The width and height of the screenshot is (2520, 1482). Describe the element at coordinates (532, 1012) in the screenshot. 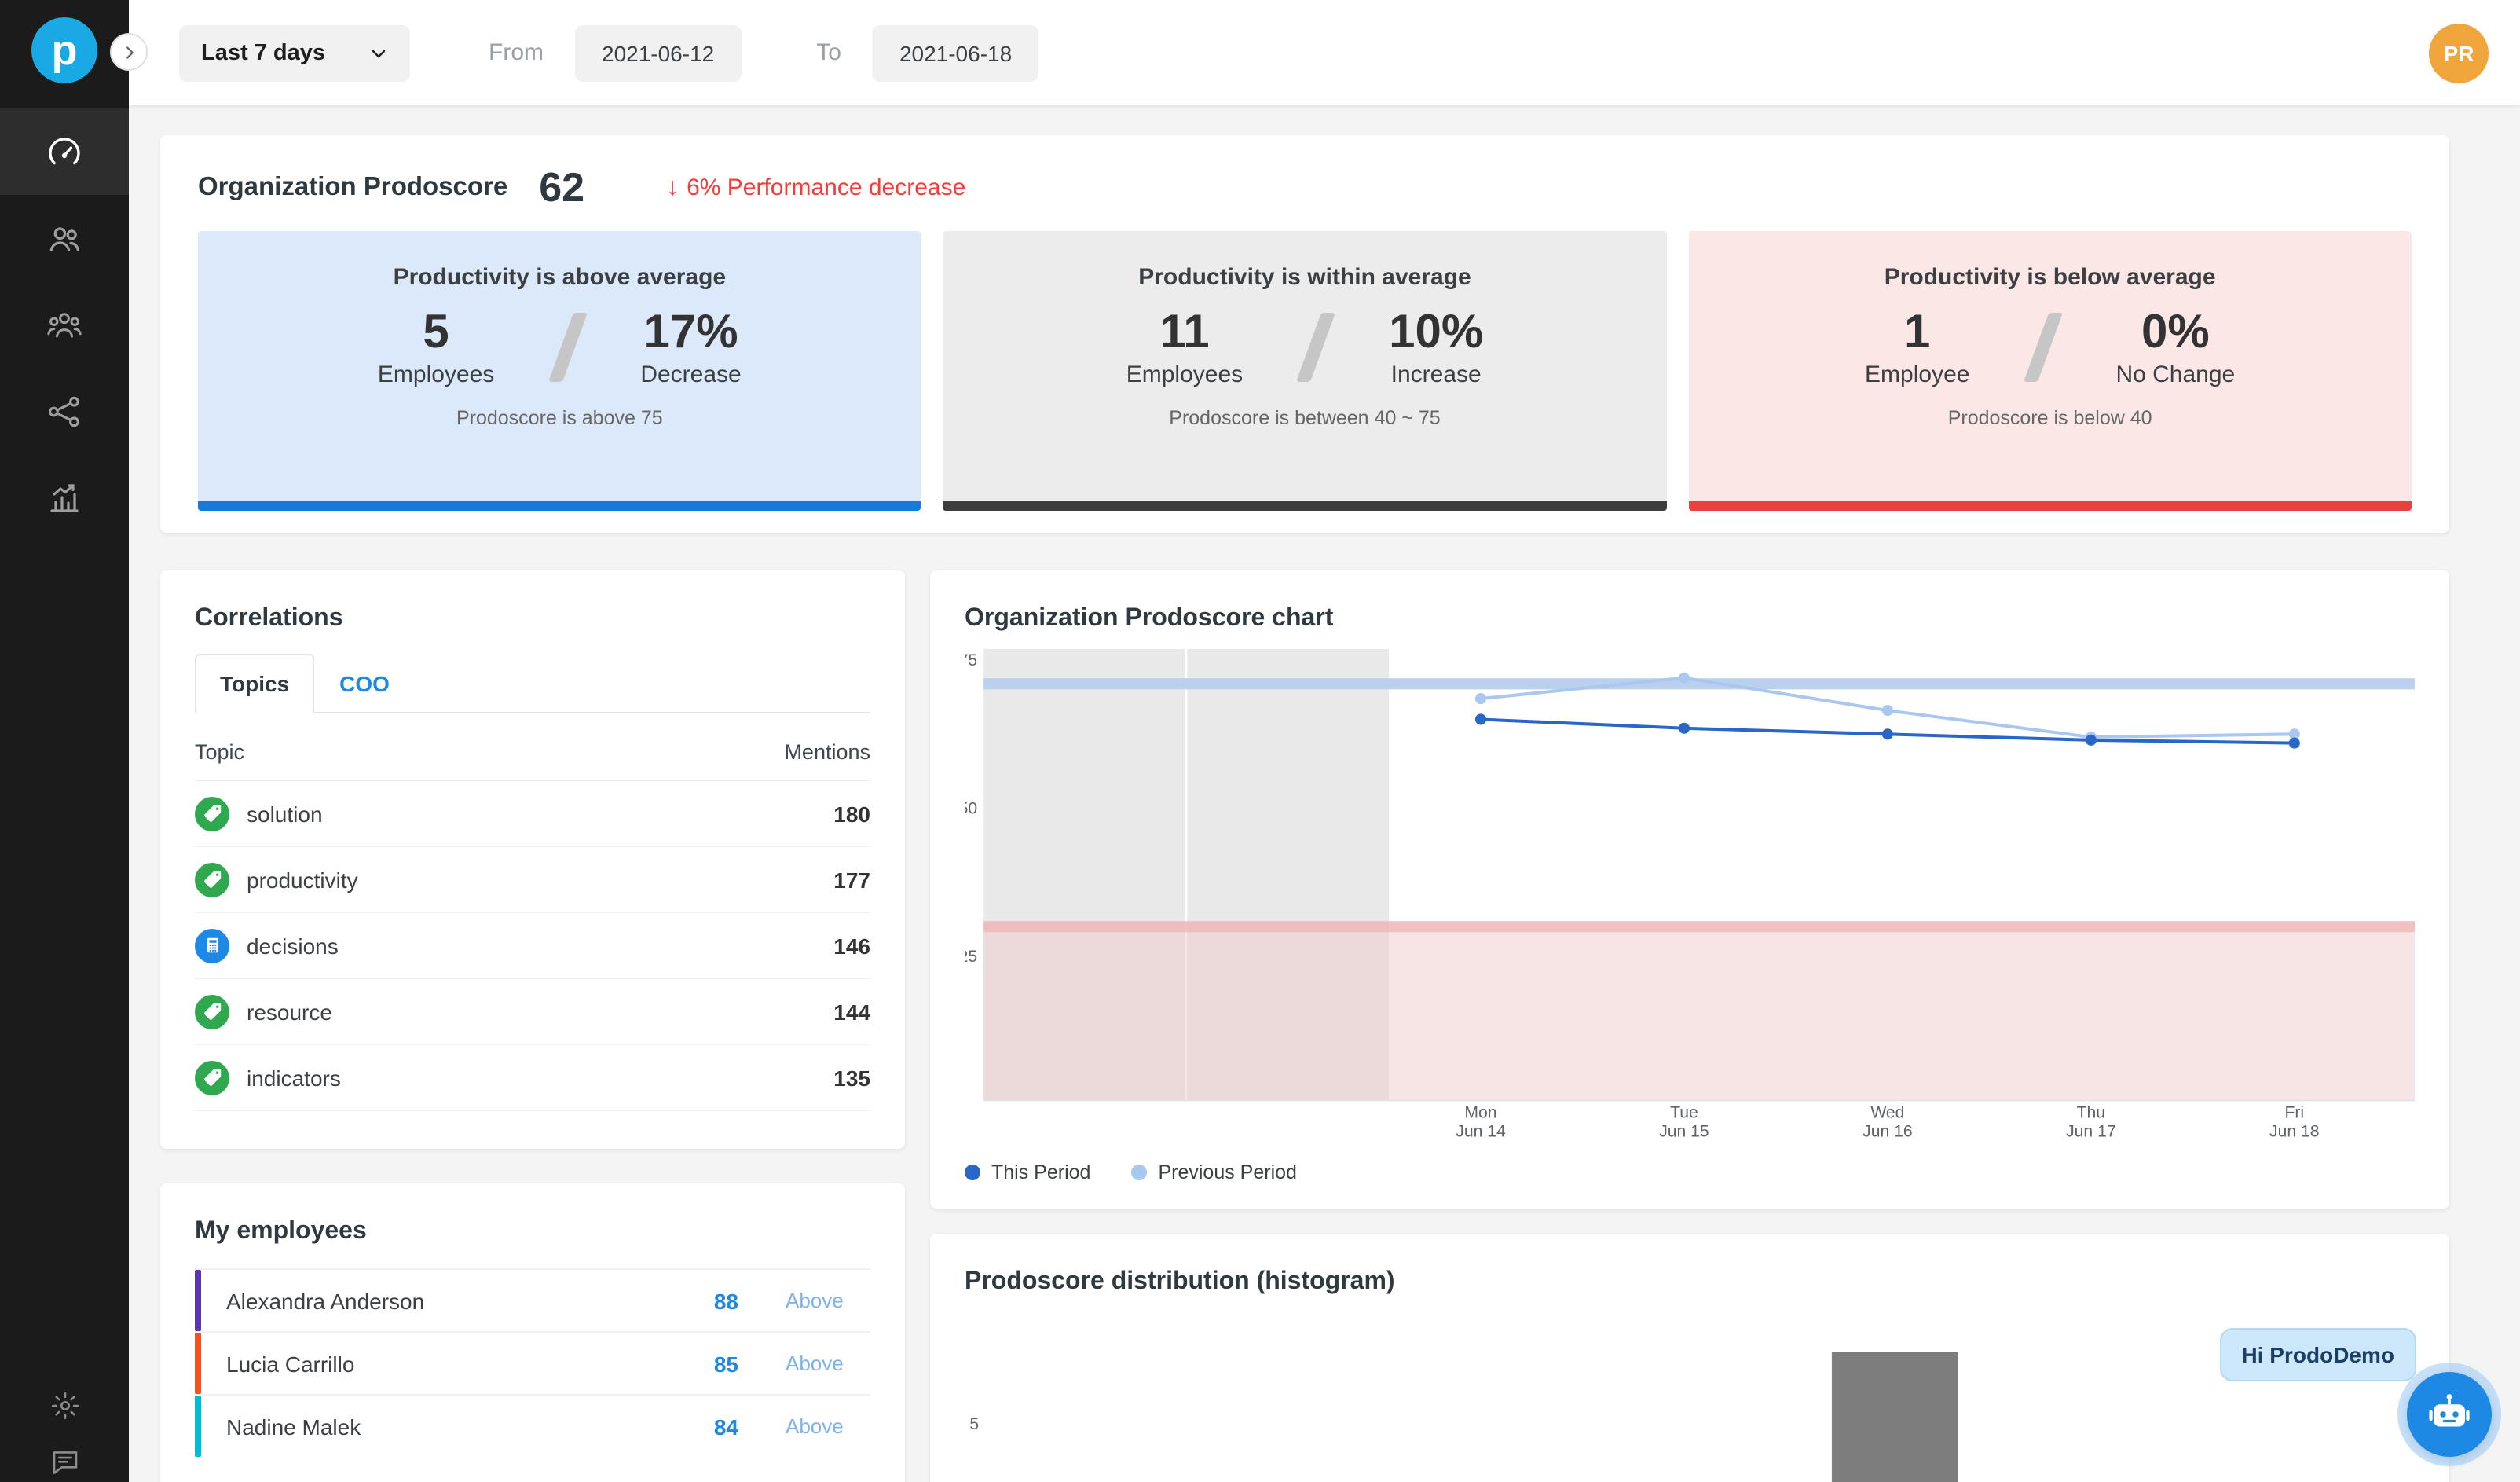

I see `topic-row: resource 144` at that location.